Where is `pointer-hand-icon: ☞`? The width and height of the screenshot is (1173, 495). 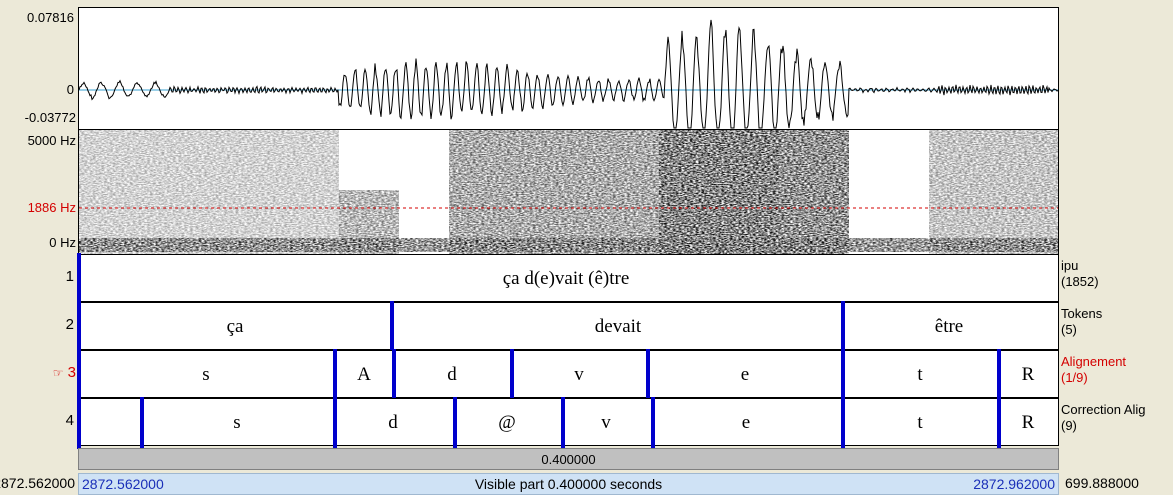 pointer-hand-icon: ☞ is located at coordinates (58, 373).